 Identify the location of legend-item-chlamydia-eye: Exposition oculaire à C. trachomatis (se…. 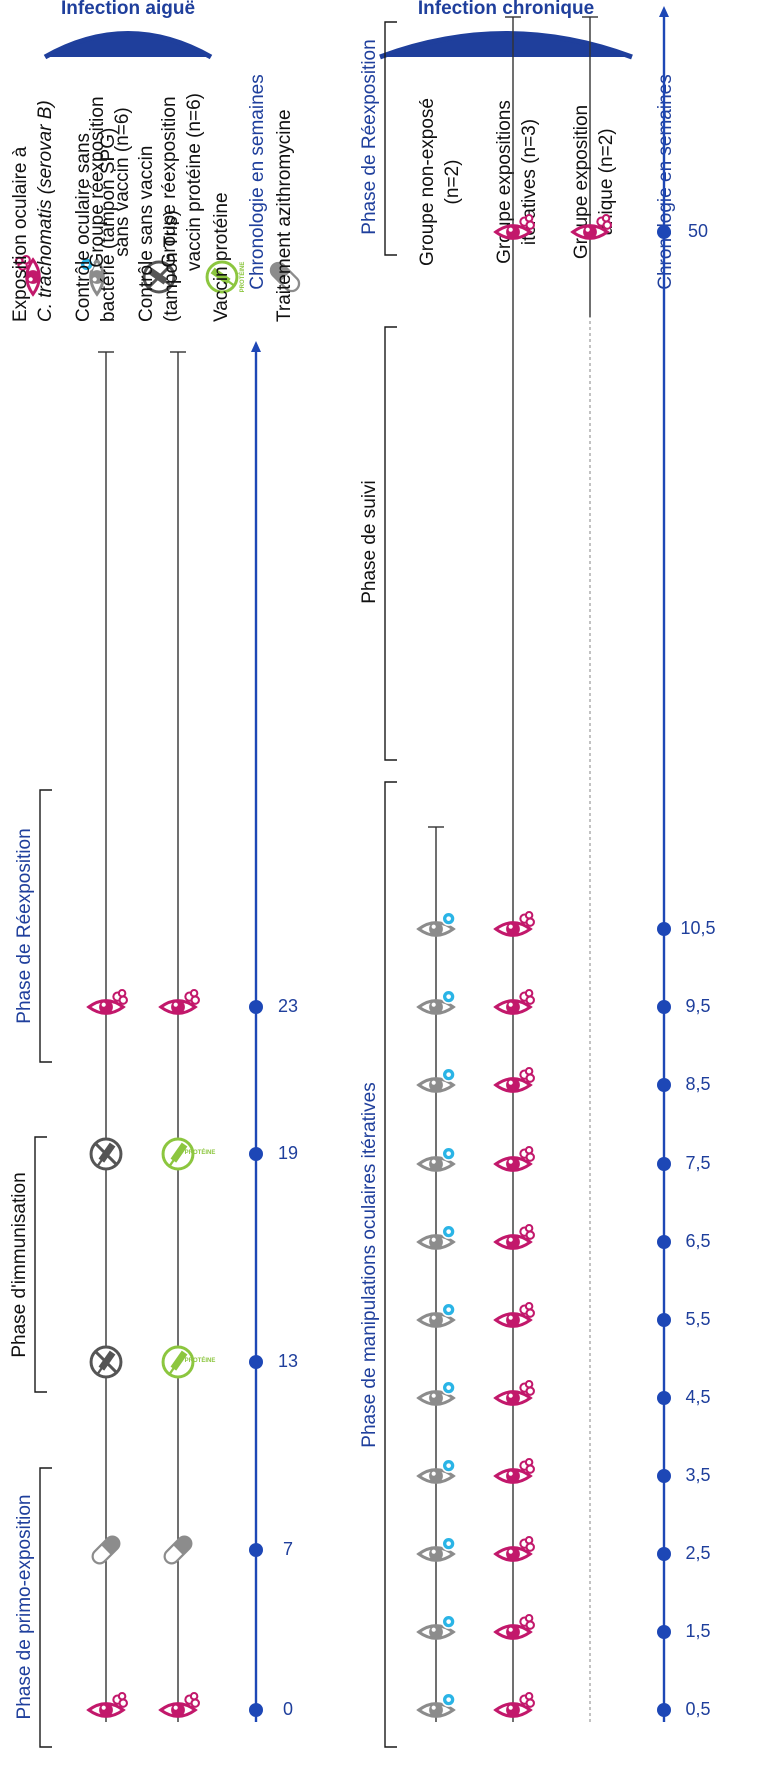
(33, 211).